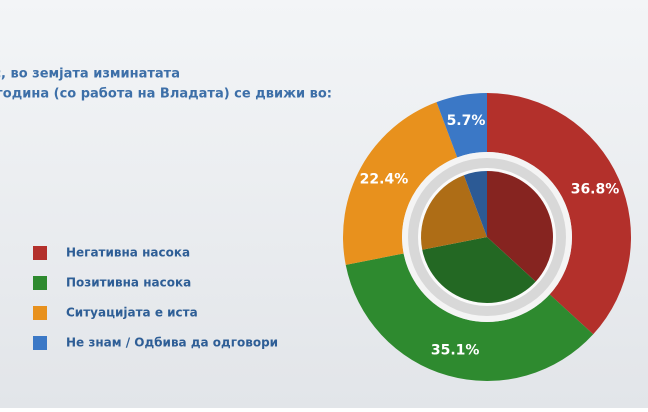  I want to click on legend-label: Не знам / Одбива да одговори, so click(172, 343).